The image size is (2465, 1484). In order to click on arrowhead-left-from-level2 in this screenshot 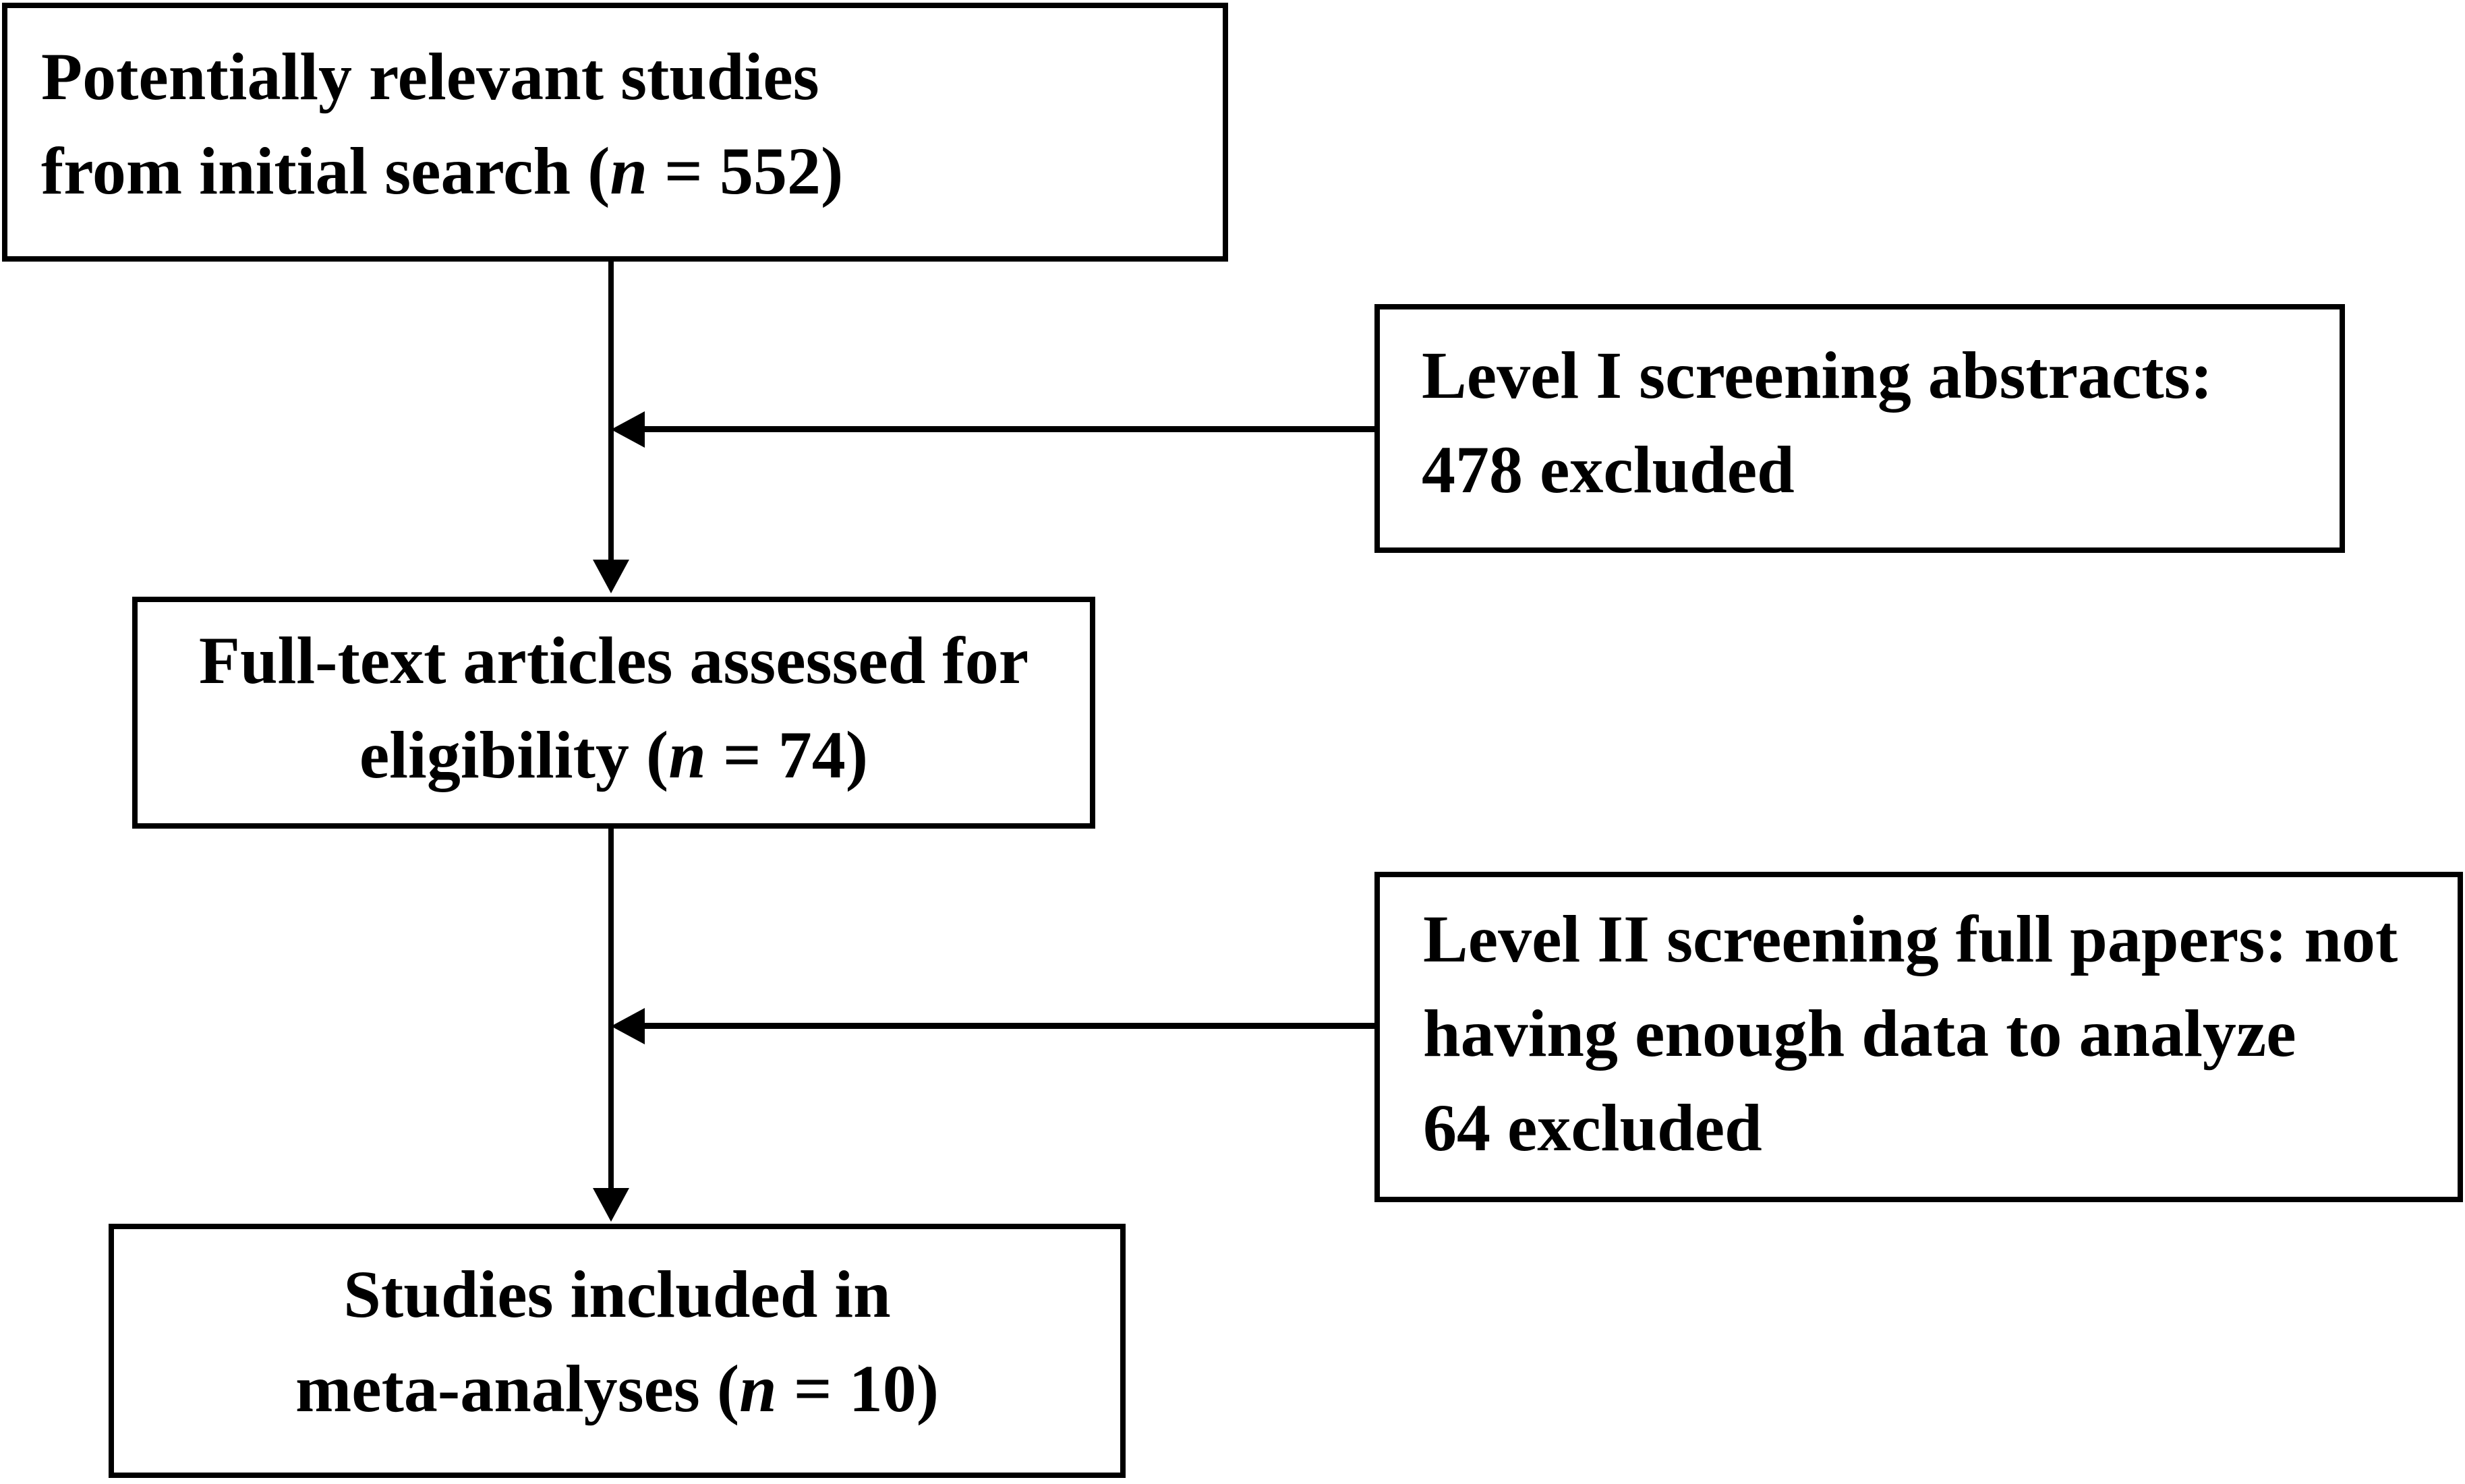, I will do `click(628, 1026)`.